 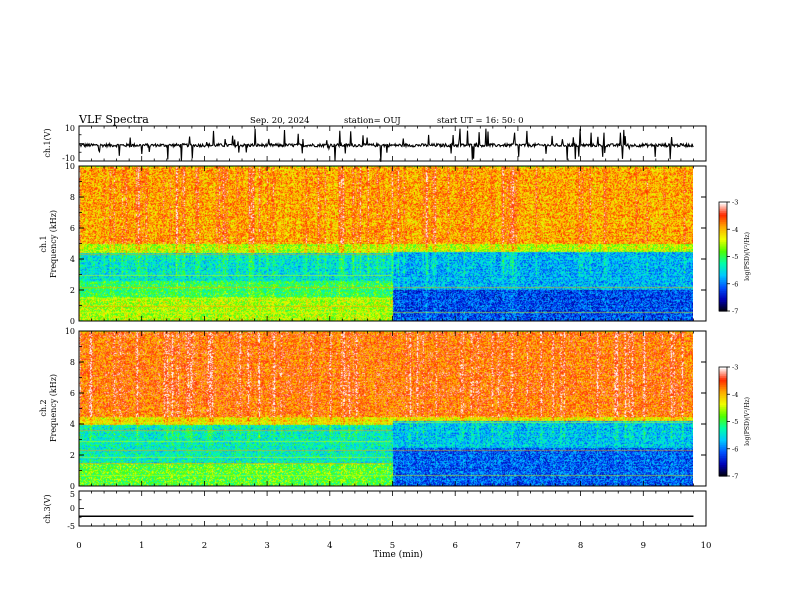 I want to click on spec-ytick-label: 4, so click(x=72, y=424).